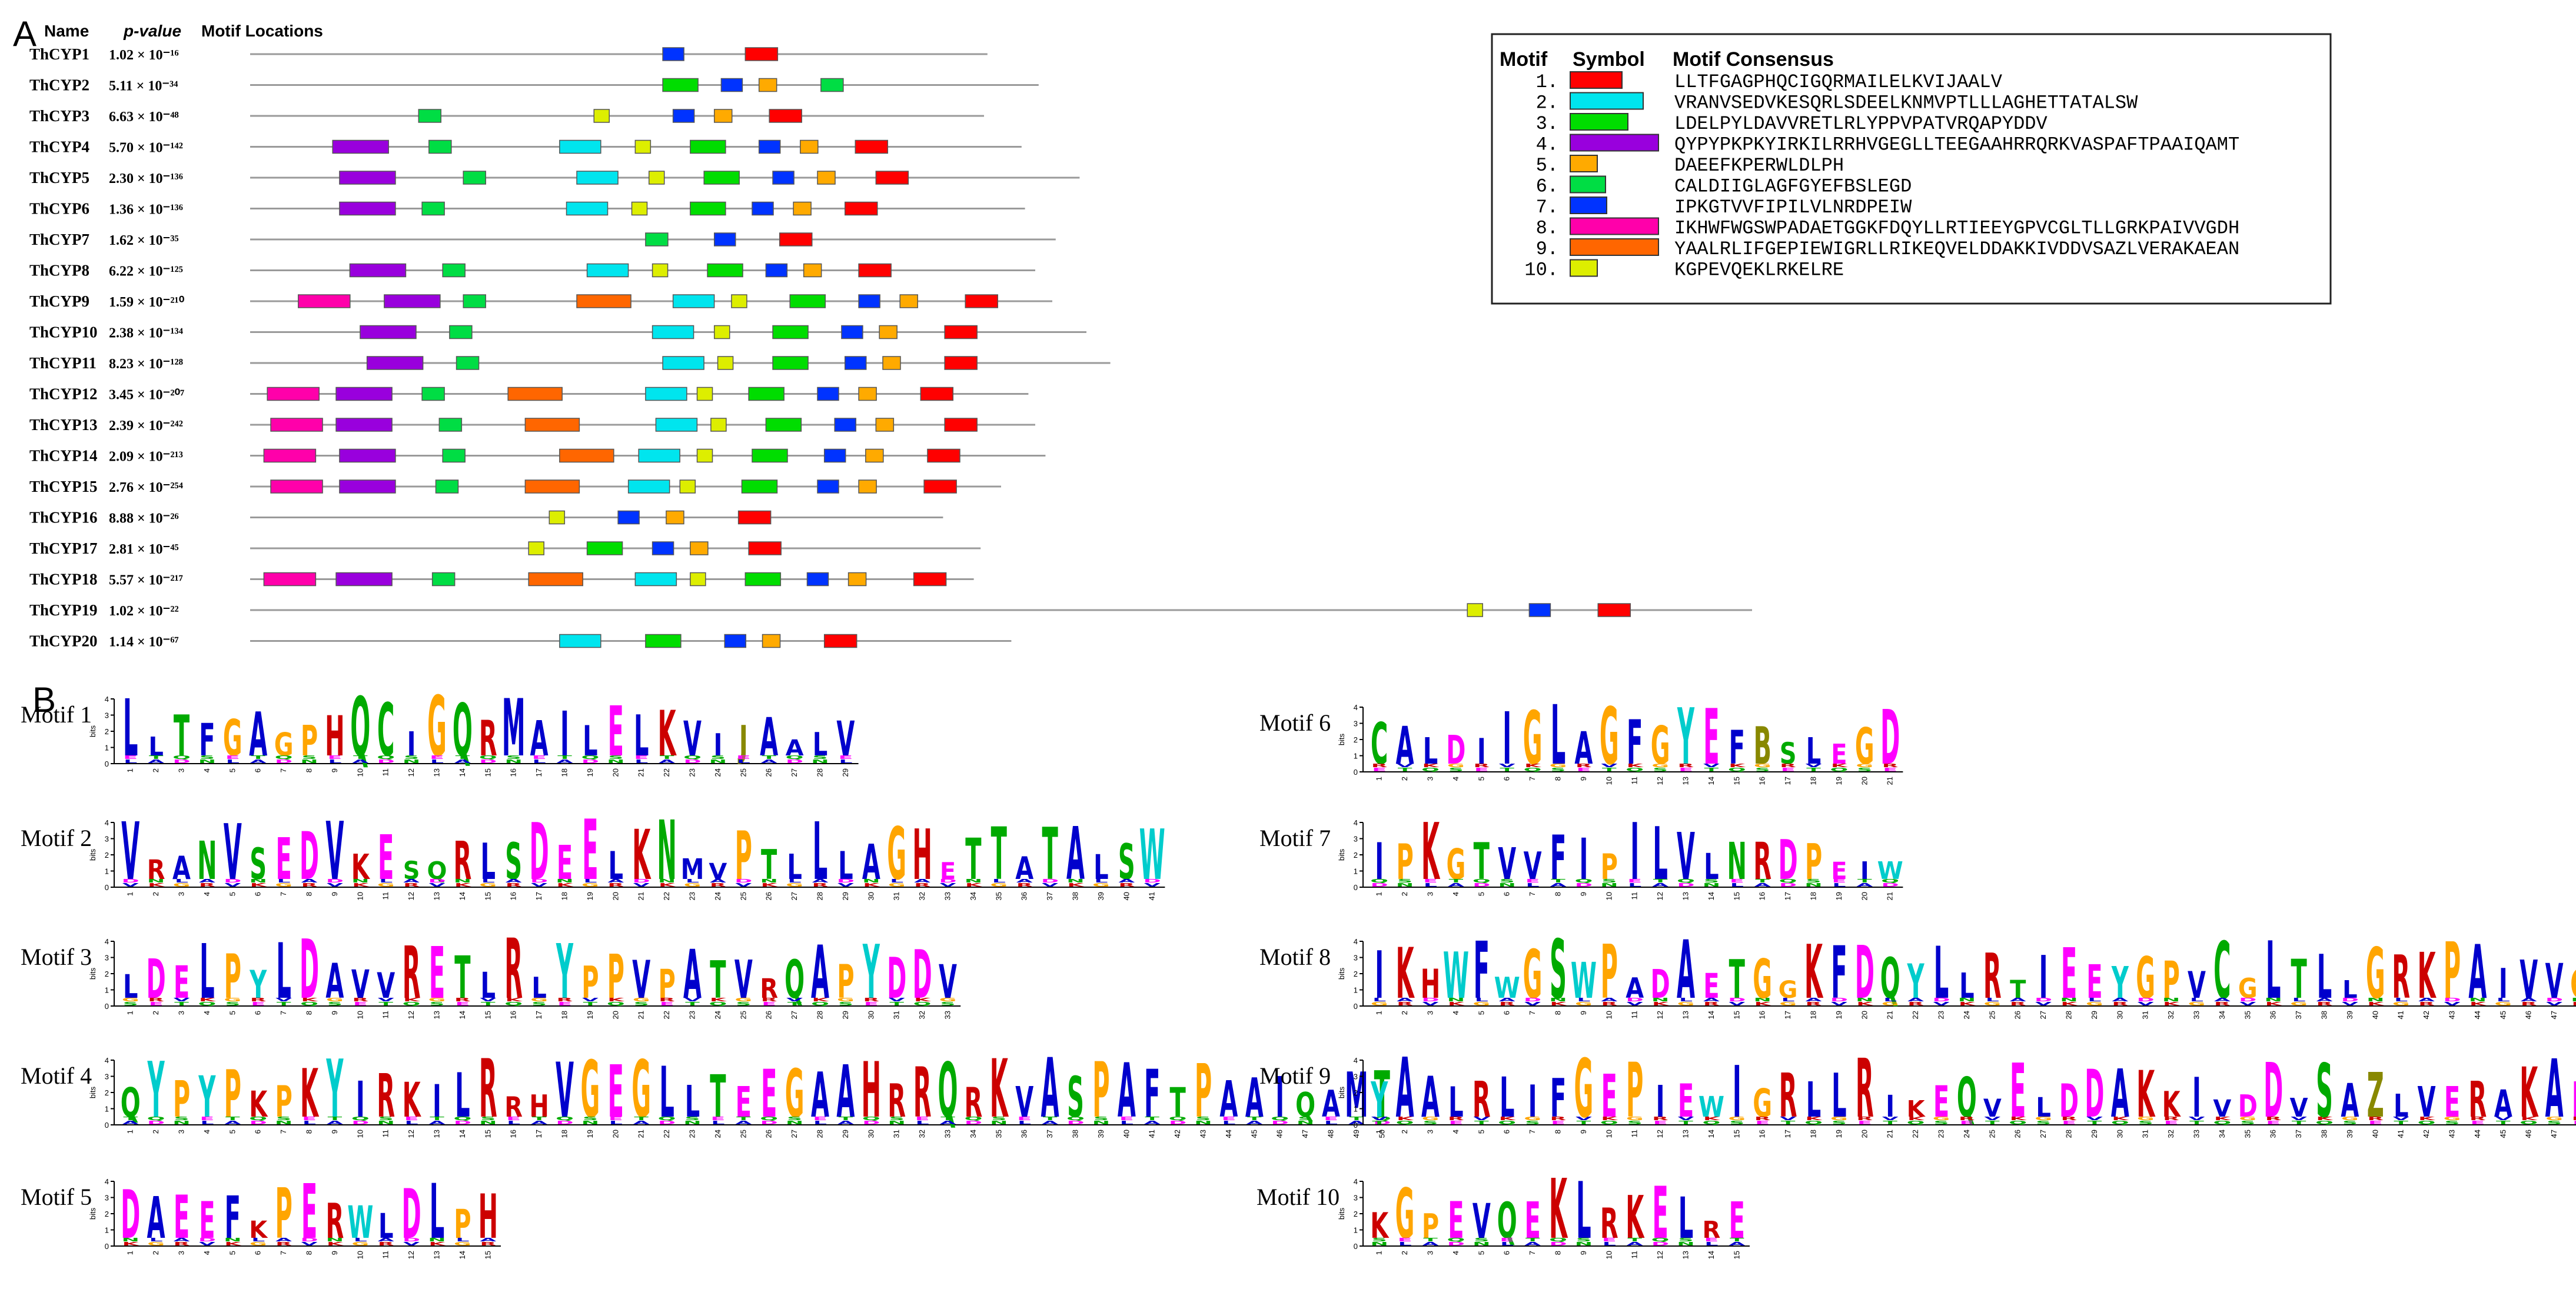  What do you see at coordinates (146, 457) in the screenshot?
I see `gene-pvalue: 2.09 × 10⁻²¹³` at bounding box center [146, 457].